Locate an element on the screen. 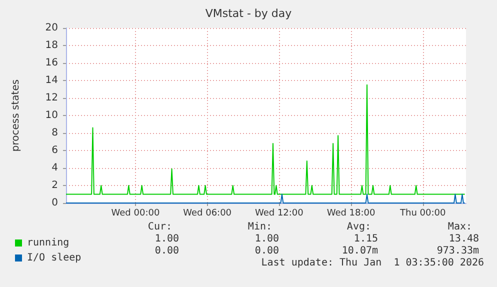 The height and width of the screenshot is (287, 497). text: 973.33m is located at coordinates (458, 251).